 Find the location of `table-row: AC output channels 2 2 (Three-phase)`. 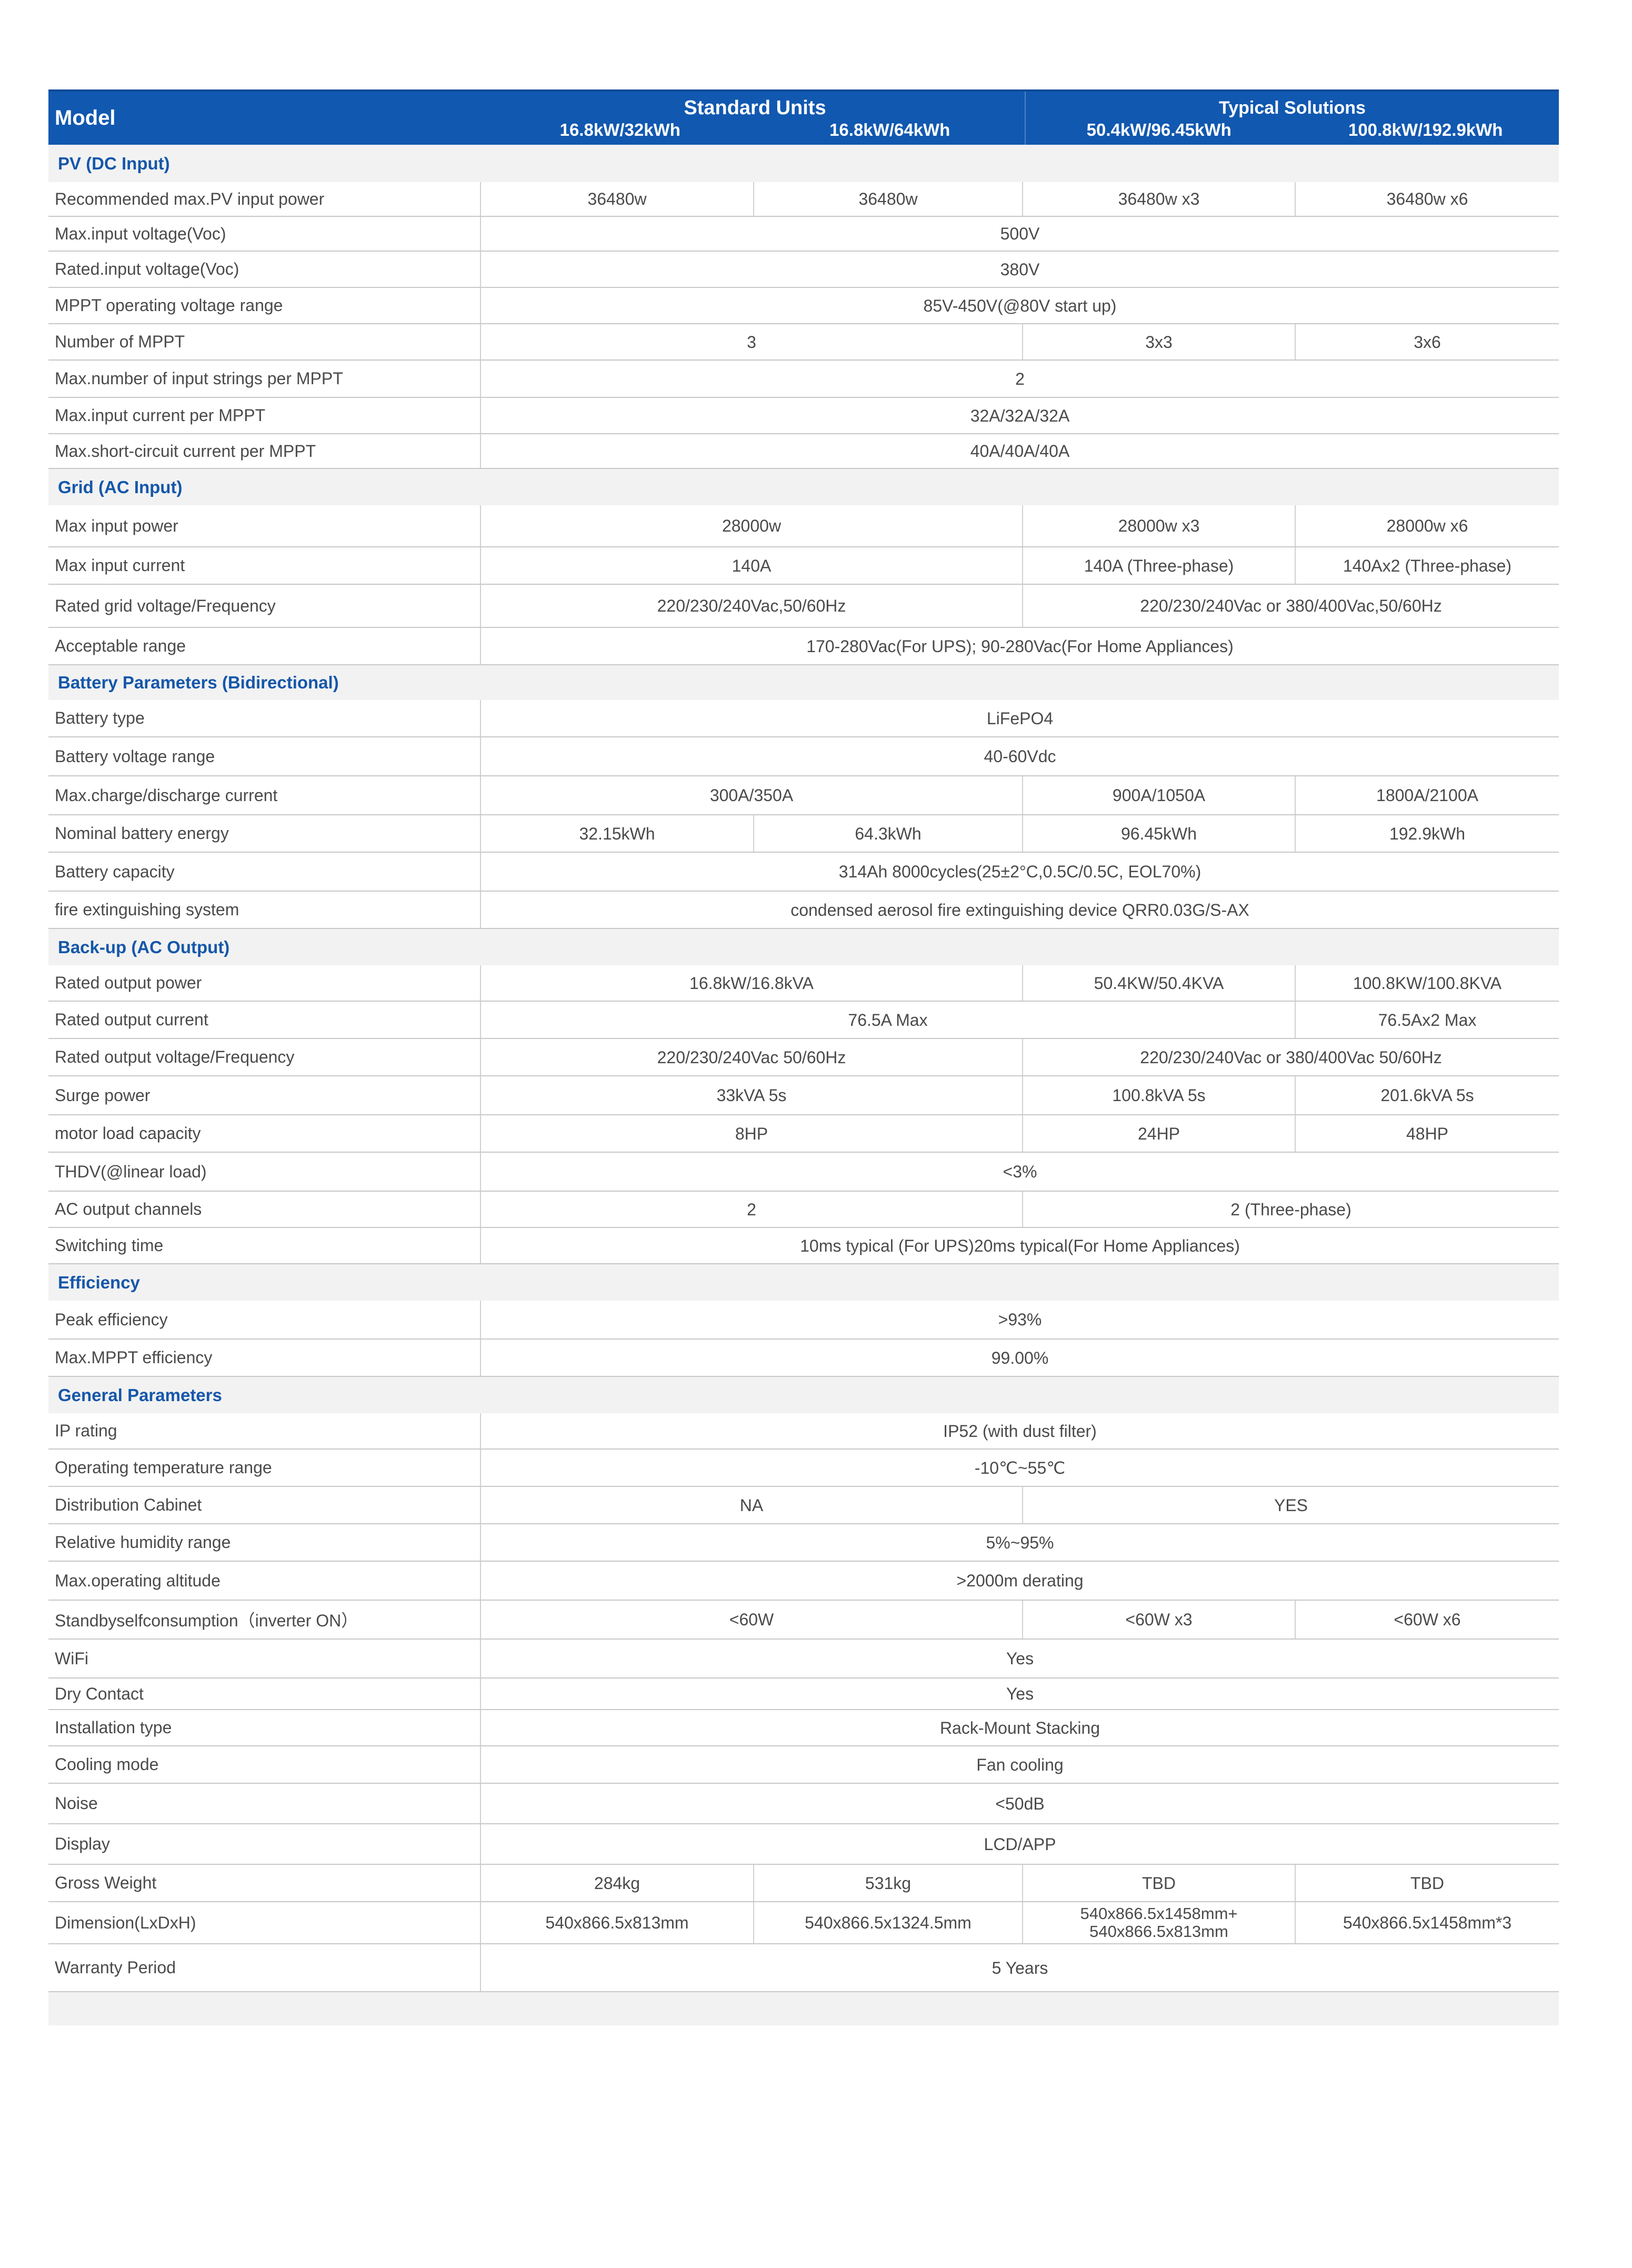

table-row: AC output channels 2 2 (Three-phase) is located at coordinates (803, 1210).